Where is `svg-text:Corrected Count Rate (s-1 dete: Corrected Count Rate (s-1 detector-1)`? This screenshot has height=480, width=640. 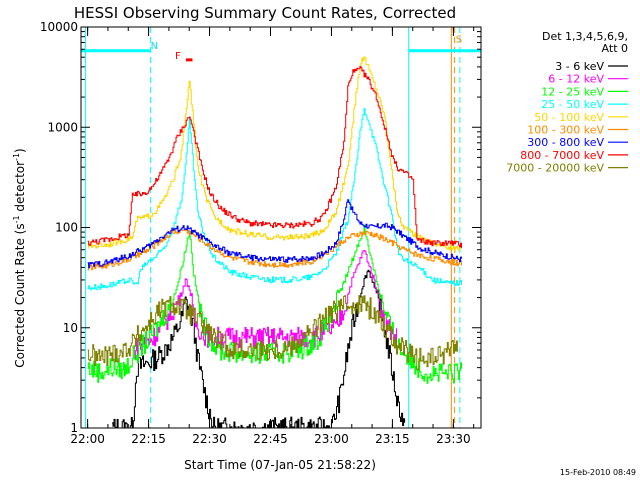 svg-text:Corrected Count Rate (s-1 dete: Corrected Count Rate (s-1 detector-1) is located at coordinates (19, 257).